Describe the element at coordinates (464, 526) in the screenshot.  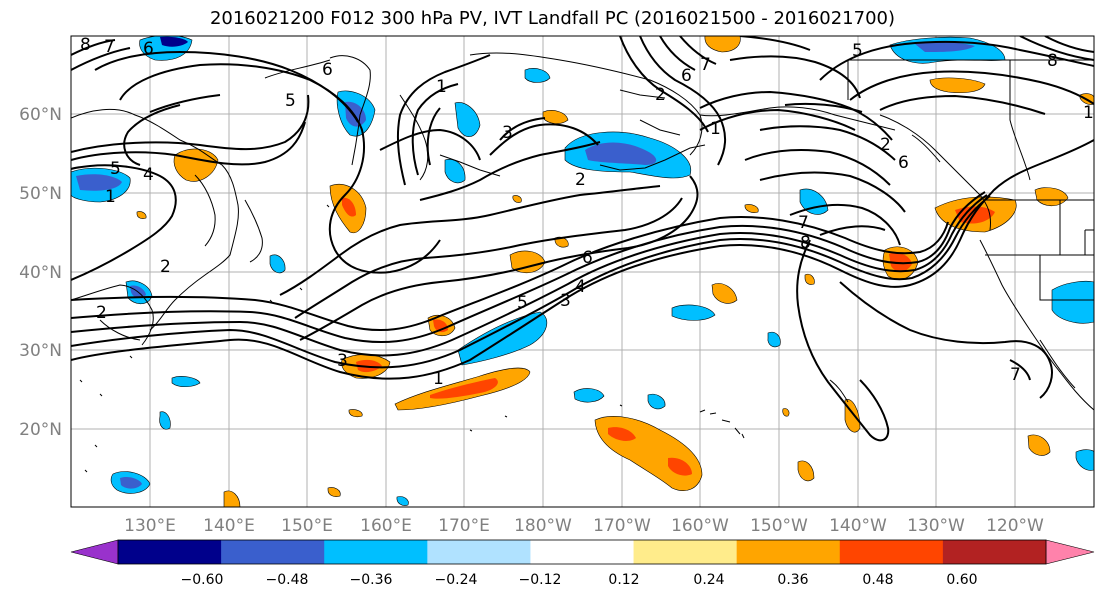
I see `lon-tick-label: 170°E` at that location.